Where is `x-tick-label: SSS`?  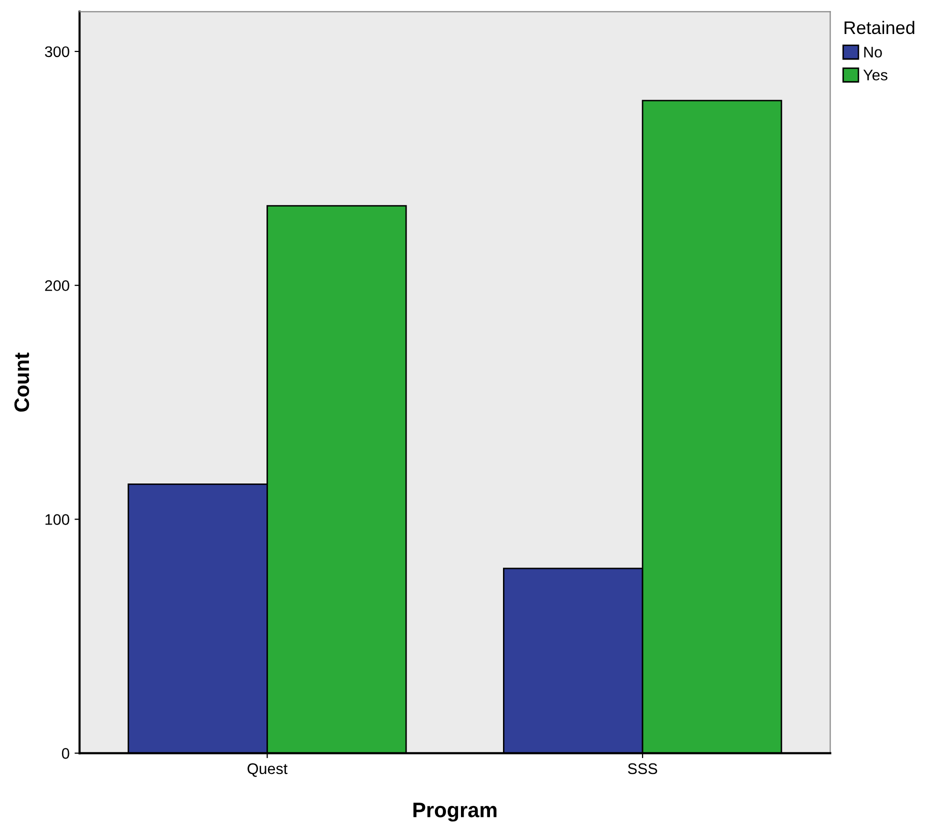
x-tick-label: SSS is located at coordinates (643, 768).